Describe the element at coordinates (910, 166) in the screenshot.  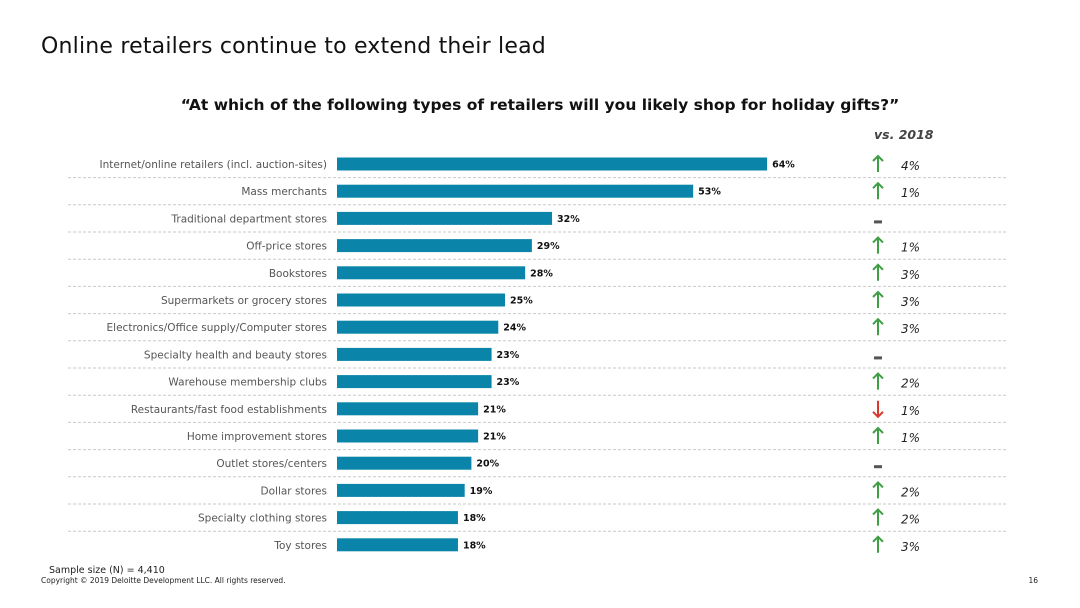
I see `change-label: 4%` at that location.